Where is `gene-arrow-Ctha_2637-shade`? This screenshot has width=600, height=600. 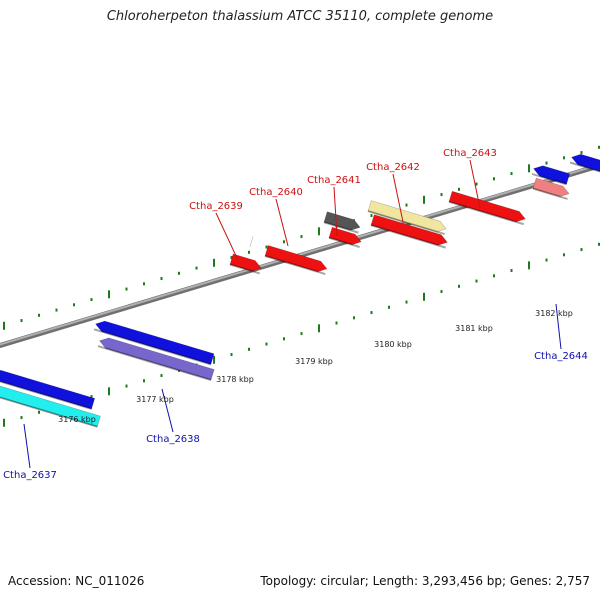 gene-arrow-Ctha_2637-shade is located at coordinates (49, 412).